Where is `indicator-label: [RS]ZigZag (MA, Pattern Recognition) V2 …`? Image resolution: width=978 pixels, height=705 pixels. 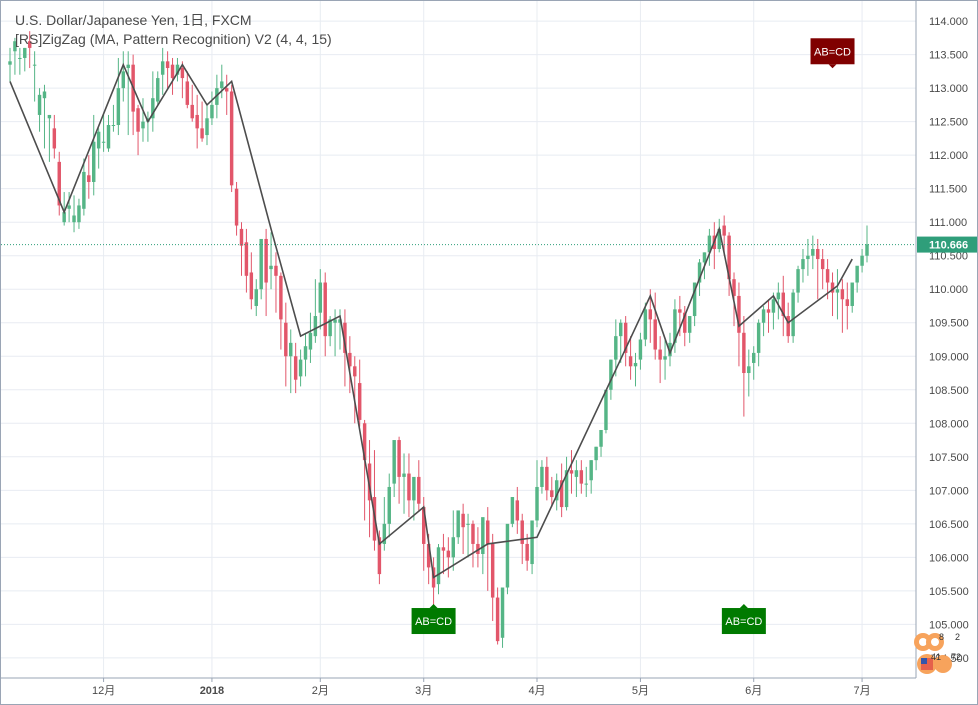
indicator-label: [RS]ZigZag (MA, Pattern Recognition) V2 … is located at coordinates (173, 39).